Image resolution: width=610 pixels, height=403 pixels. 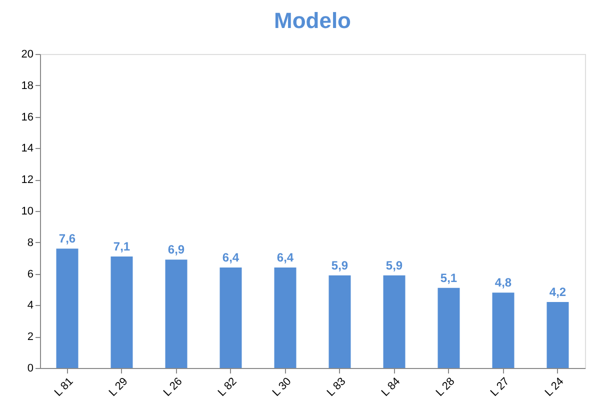 I want to click on y-tick-label: 8, so click(x=30, y=242).